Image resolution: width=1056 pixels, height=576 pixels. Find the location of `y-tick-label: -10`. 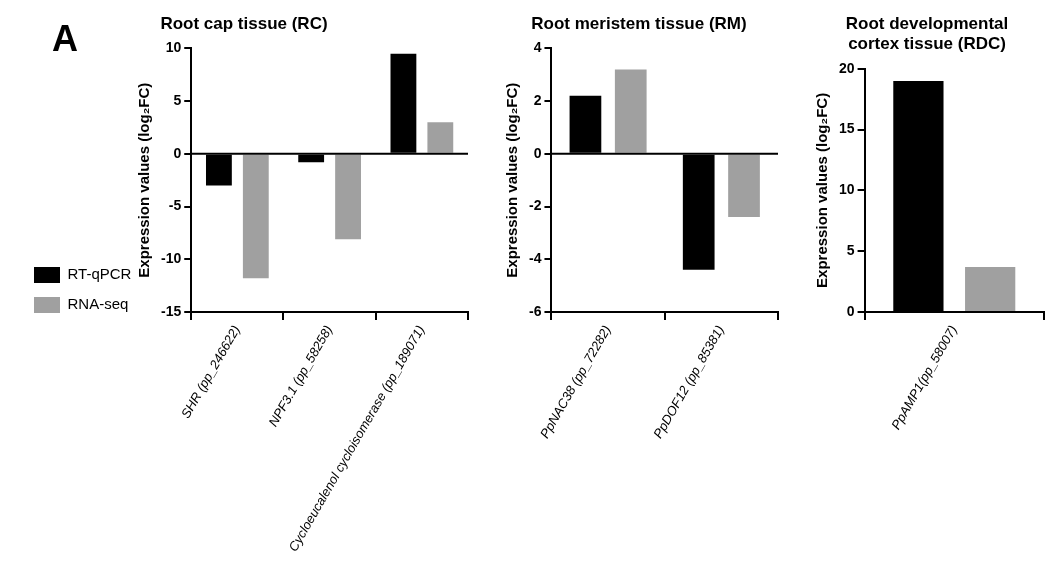

y-tick-label: -10 is located at coordinates (171, 258).